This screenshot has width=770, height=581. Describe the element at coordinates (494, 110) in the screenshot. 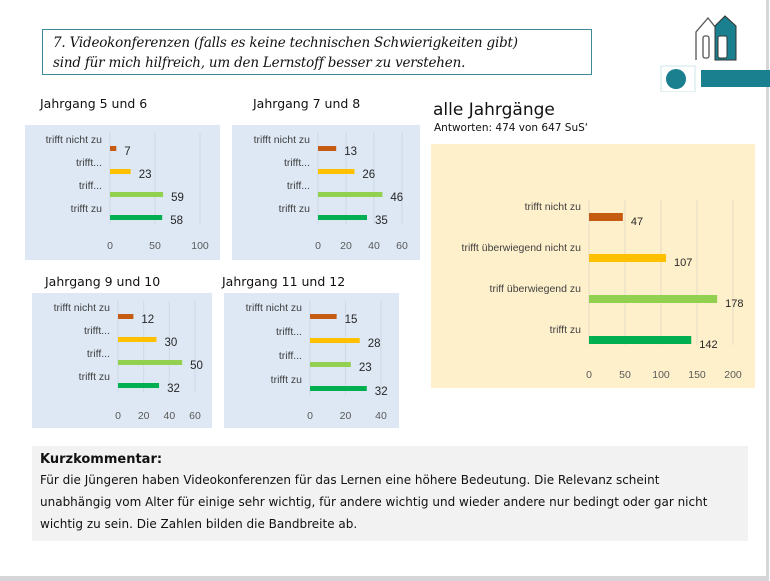

I see `all-chart-title: alle Jahrgänge` at that location.